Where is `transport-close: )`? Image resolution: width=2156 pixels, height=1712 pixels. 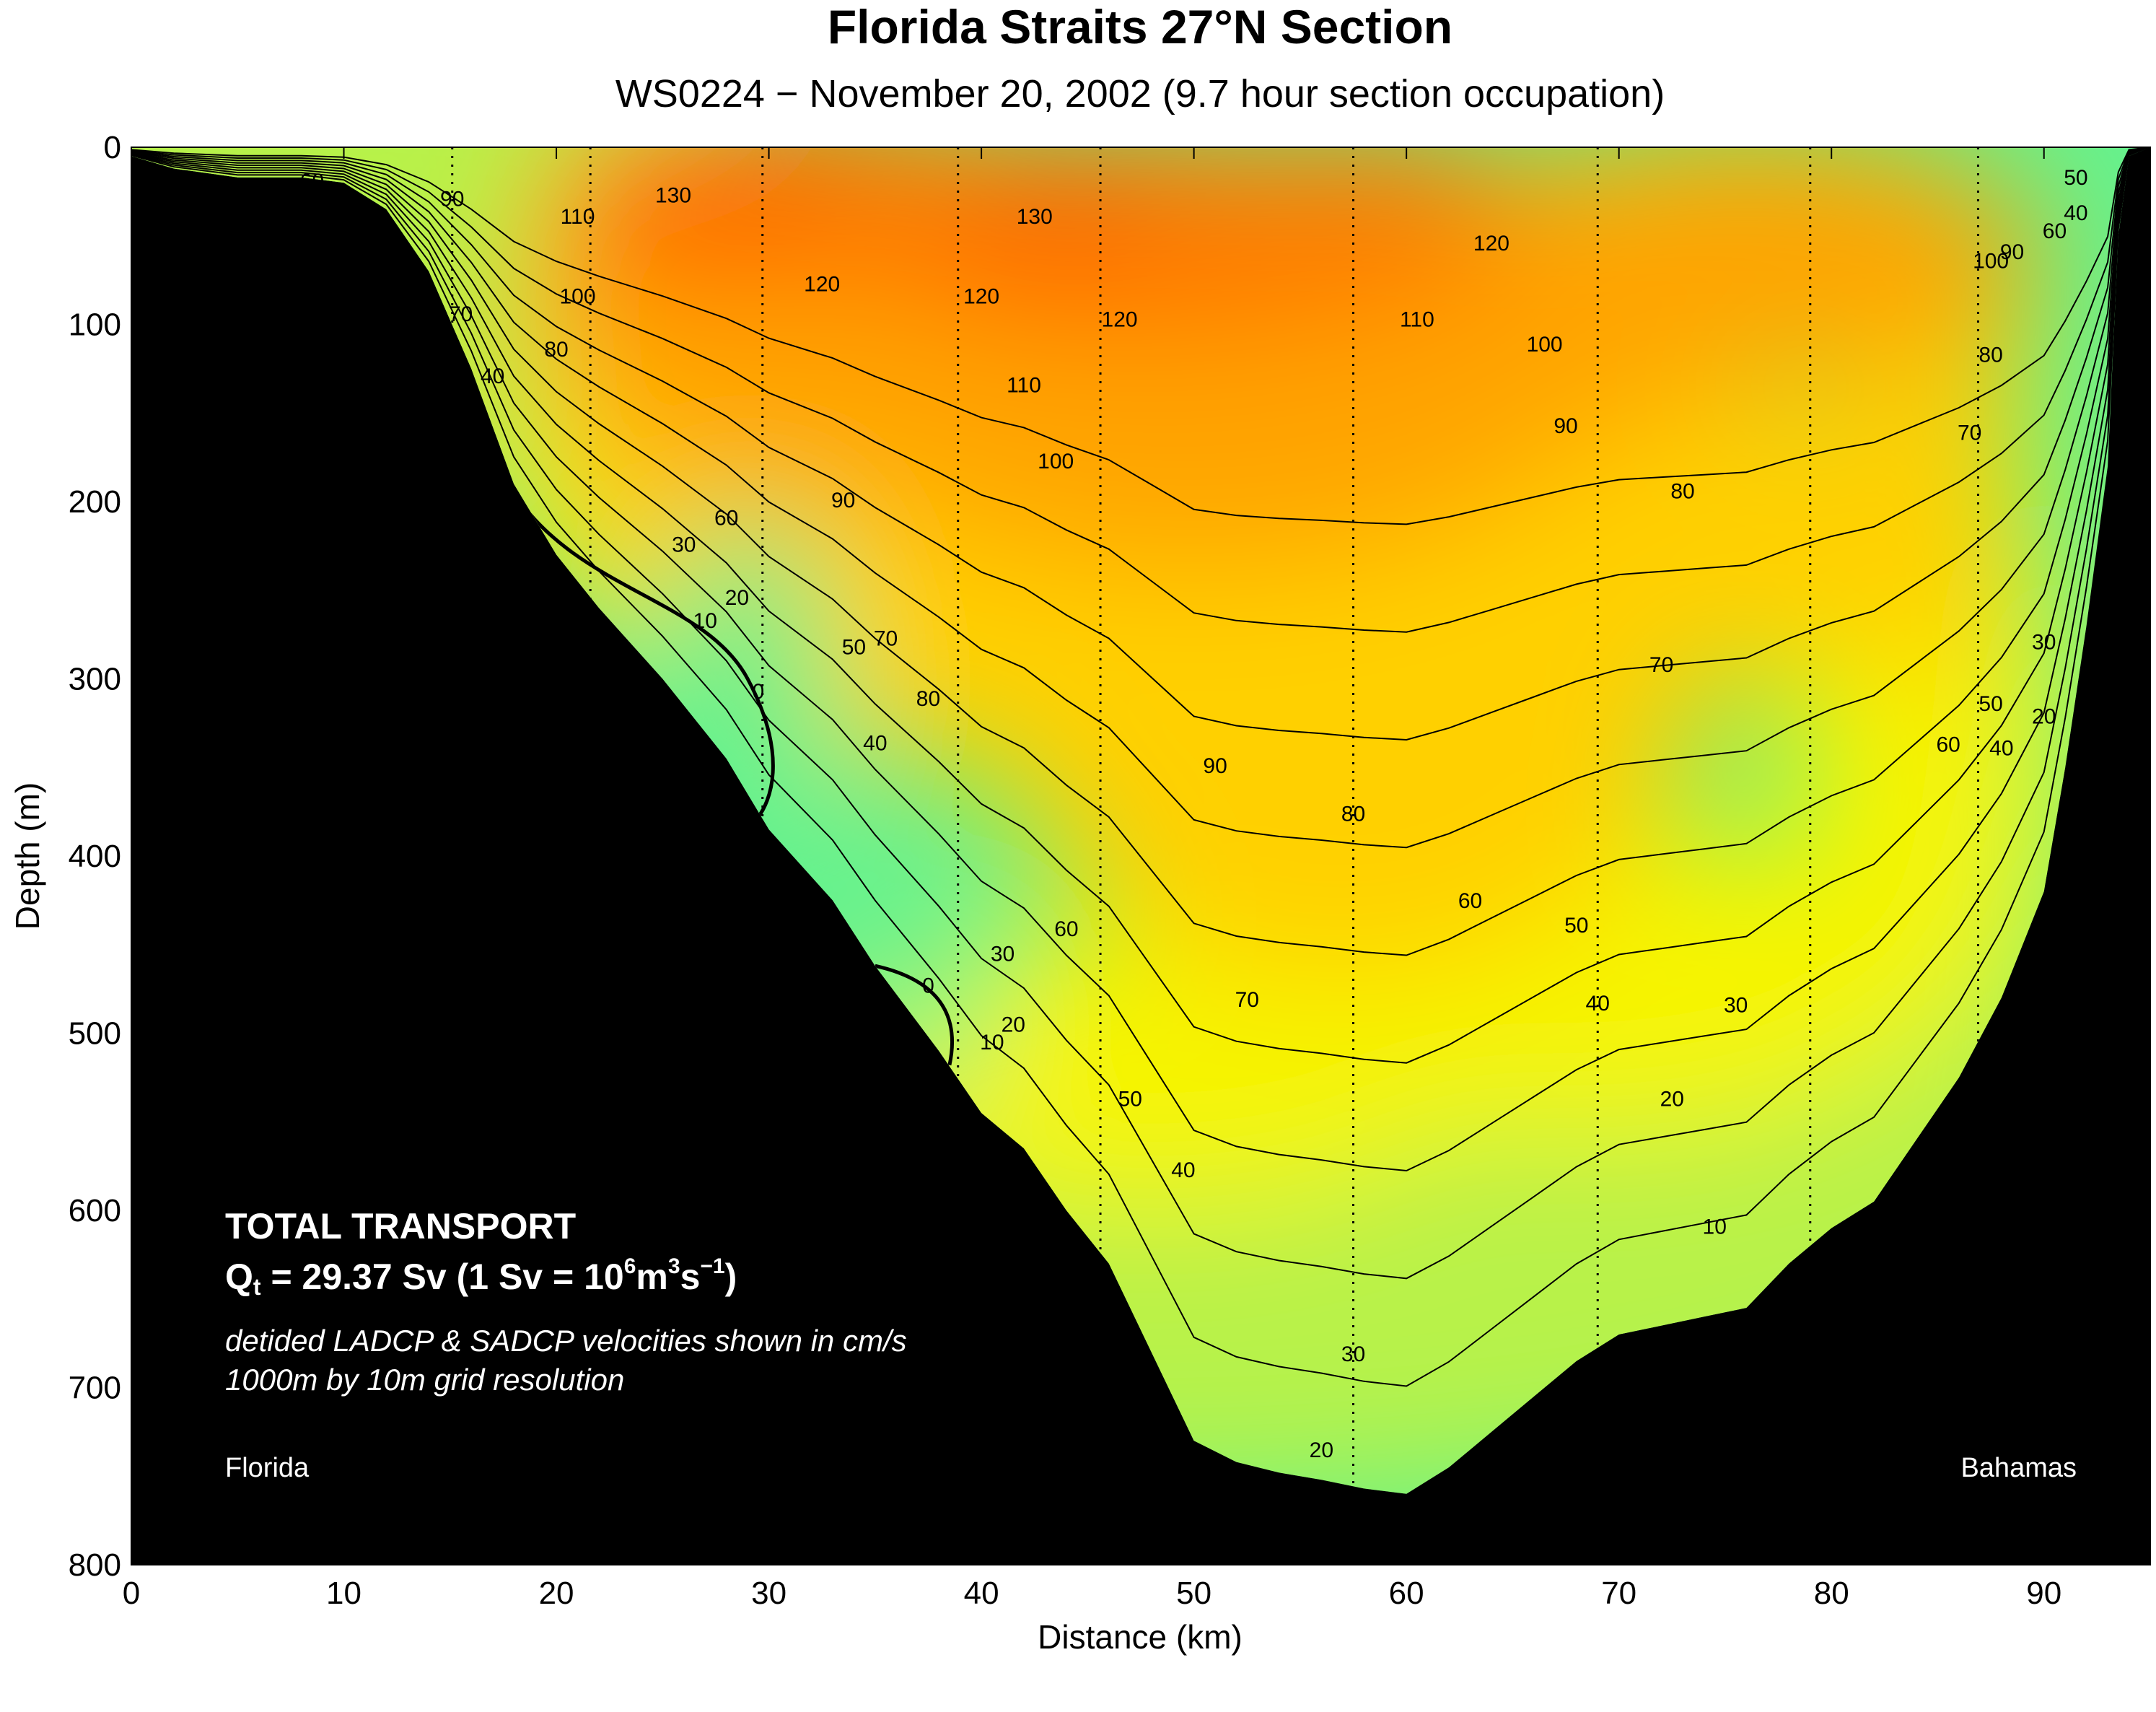 transport-close: ) is located at coordinates (731, 1277).